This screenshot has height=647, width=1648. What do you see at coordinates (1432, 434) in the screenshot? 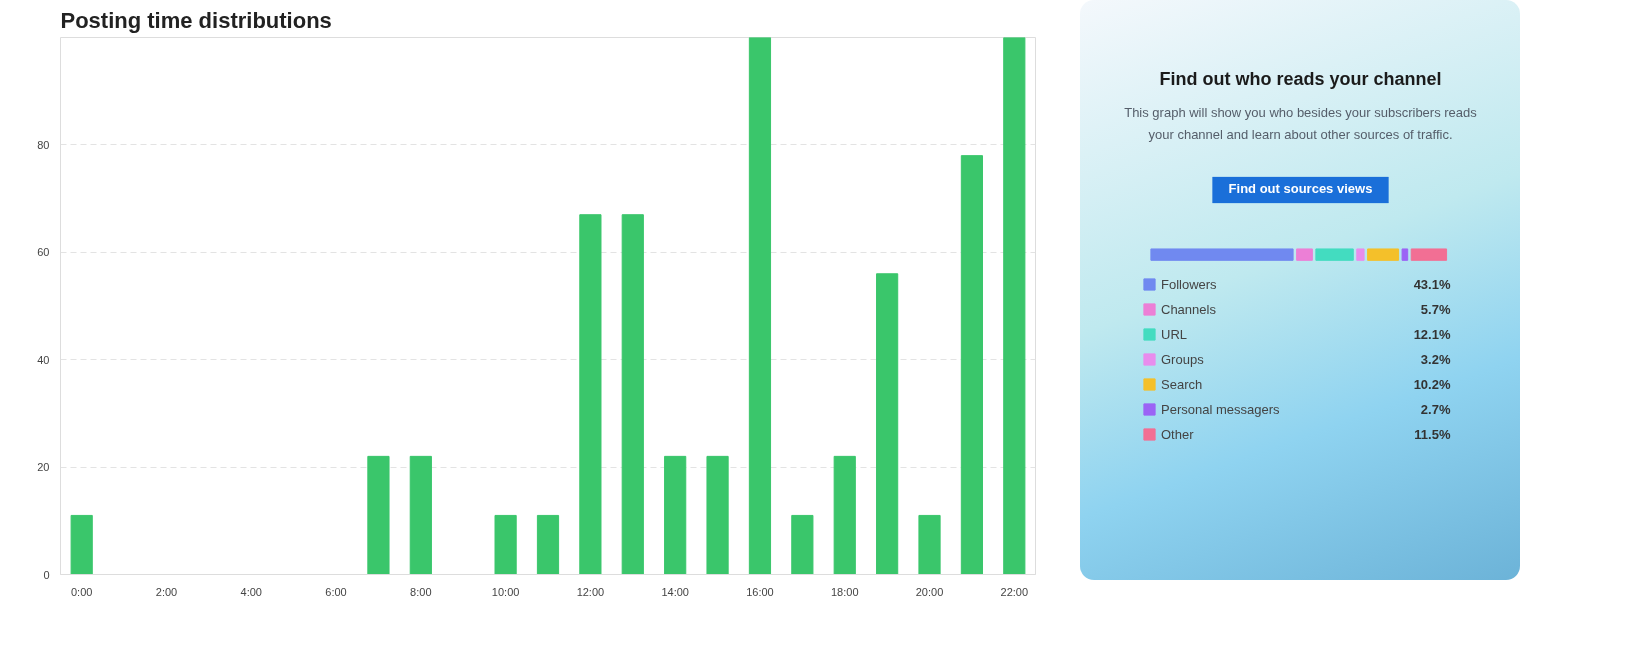
I see `data-label: 11.5%` at bounding box center [1432, 434].